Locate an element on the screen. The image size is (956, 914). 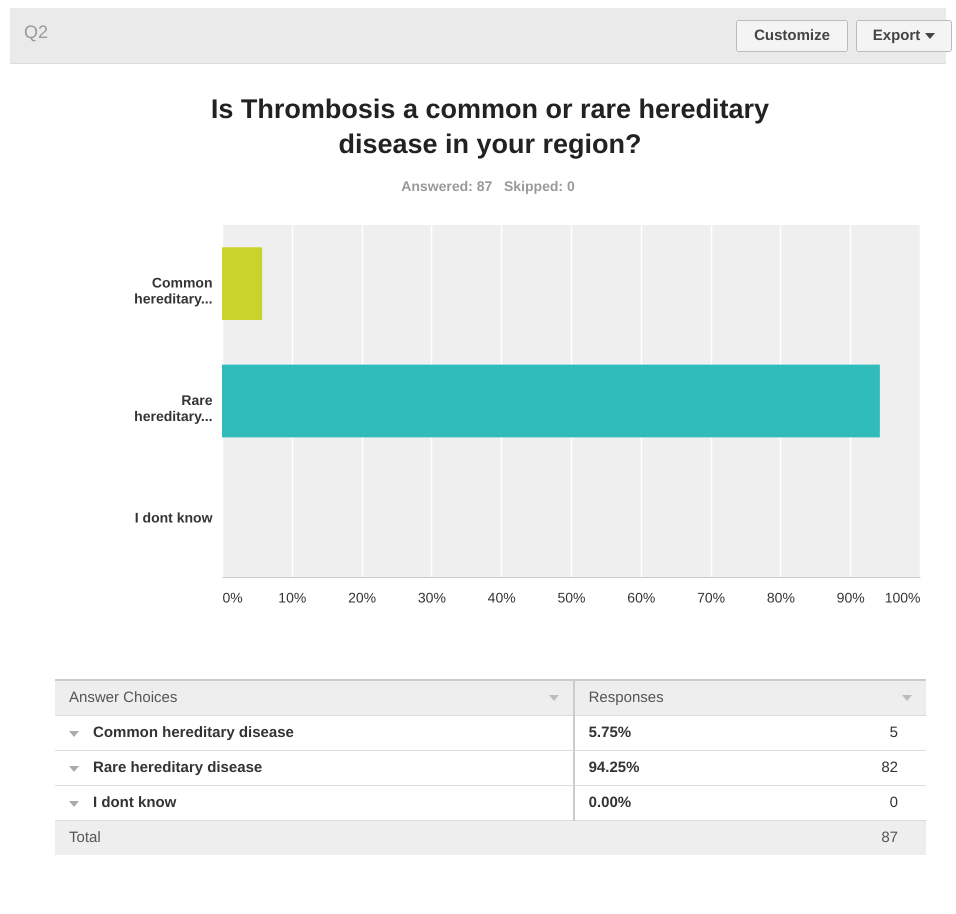
text: Total is located at coordinates (409, 837).